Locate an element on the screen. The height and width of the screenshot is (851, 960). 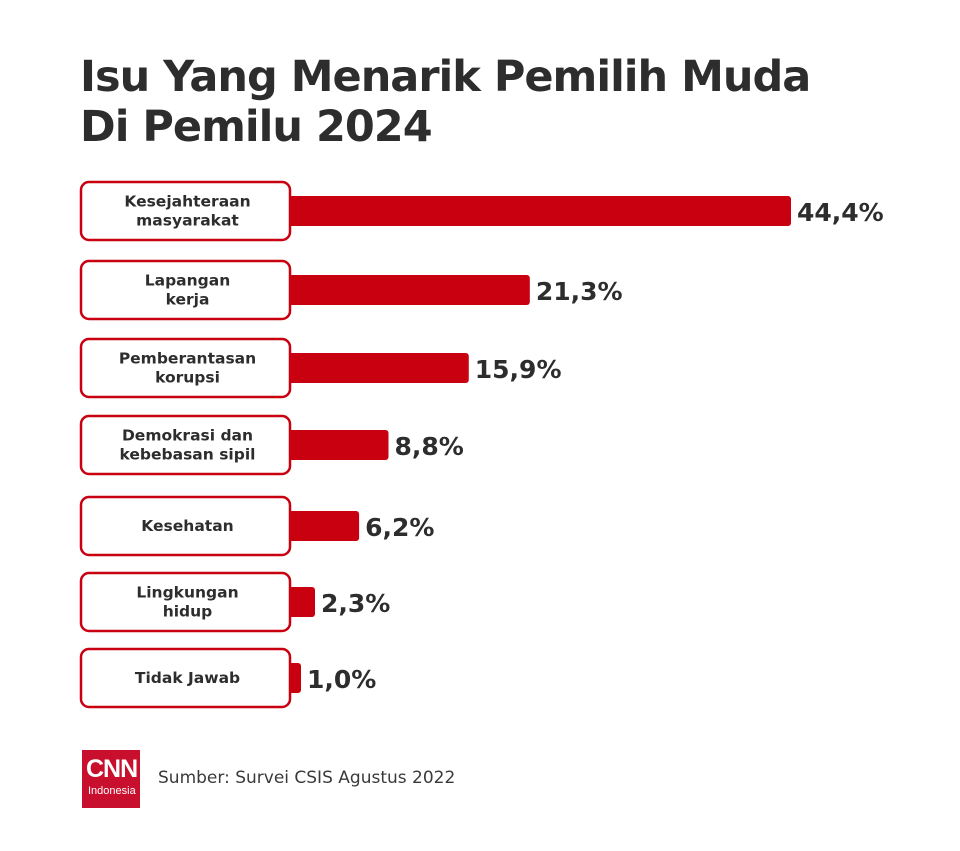
logo-cnn-text: CNN is located at coordinates (112, 769).